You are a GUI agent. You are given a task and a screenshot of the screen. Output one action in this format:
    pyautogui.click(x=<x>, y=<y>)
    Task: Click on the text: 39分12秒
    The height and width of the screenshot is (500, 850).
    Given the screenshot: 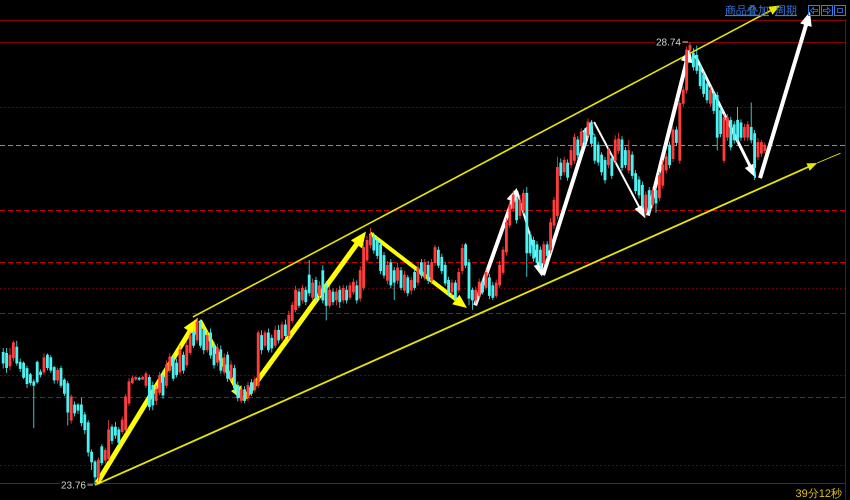 What is the action you would take?
    pyautogui.click(x=819, y=494)
    